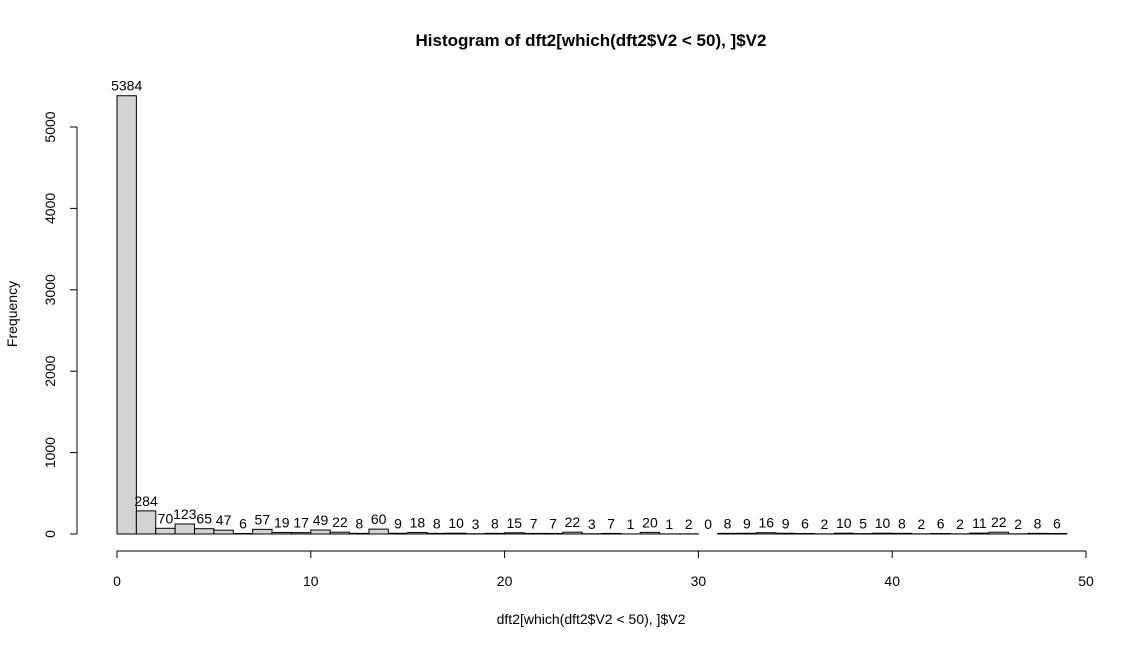  Describe the element at coordinates (418, 523) in the screenshot. I see `bar-count-label: 18` at that location.